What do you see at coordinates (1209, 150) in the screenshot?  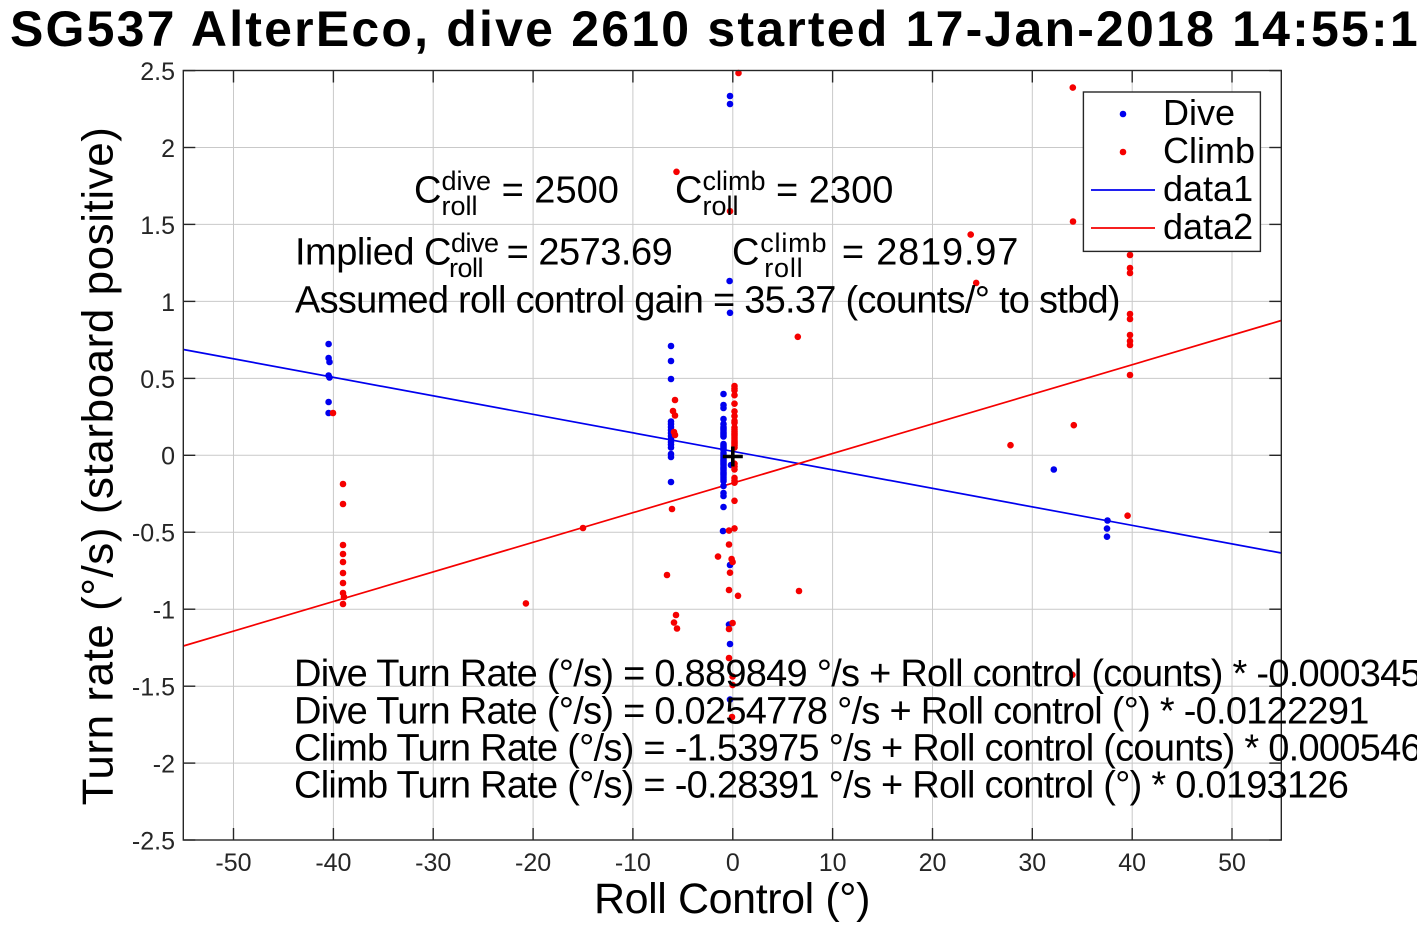 I see `svg-text: Climb` at bounding box center [1209, 150].